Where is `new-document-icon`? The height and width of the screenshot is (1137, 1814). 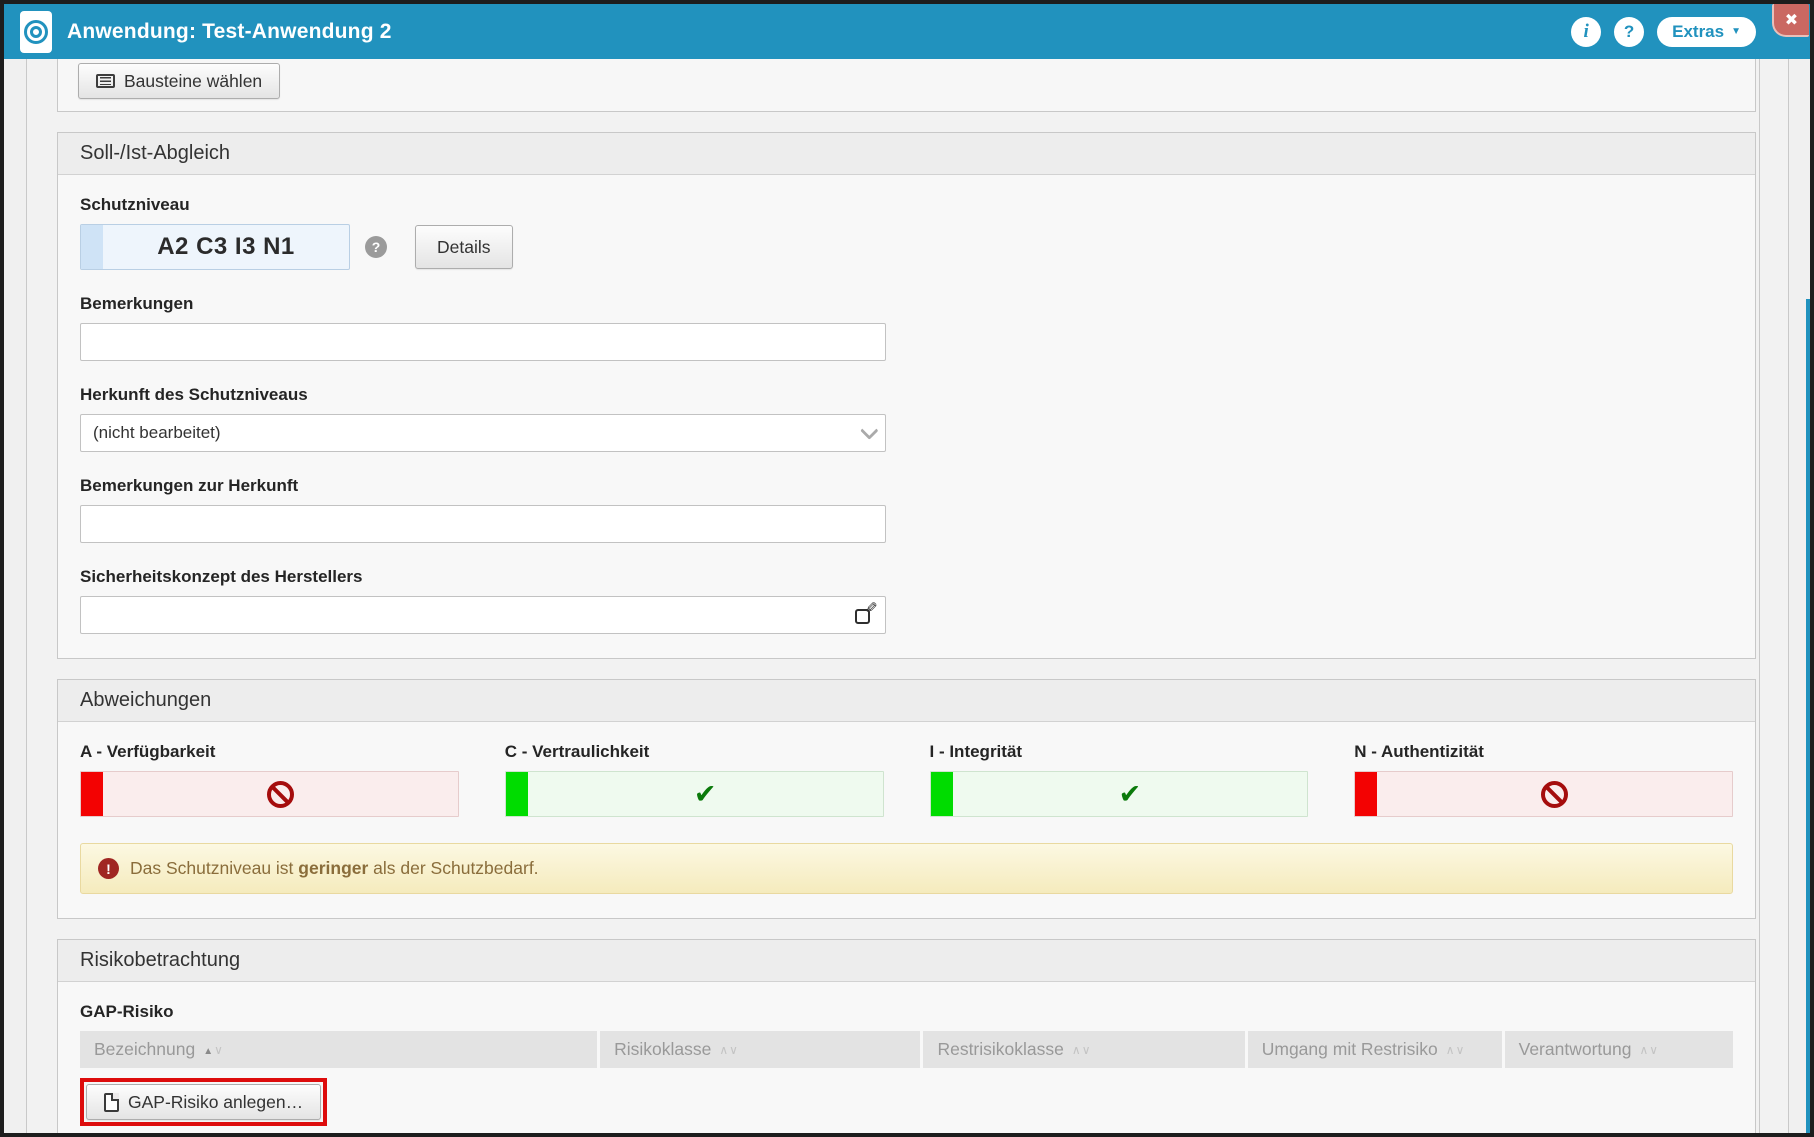
new-document-icon is located at coordinates (111, 1102).